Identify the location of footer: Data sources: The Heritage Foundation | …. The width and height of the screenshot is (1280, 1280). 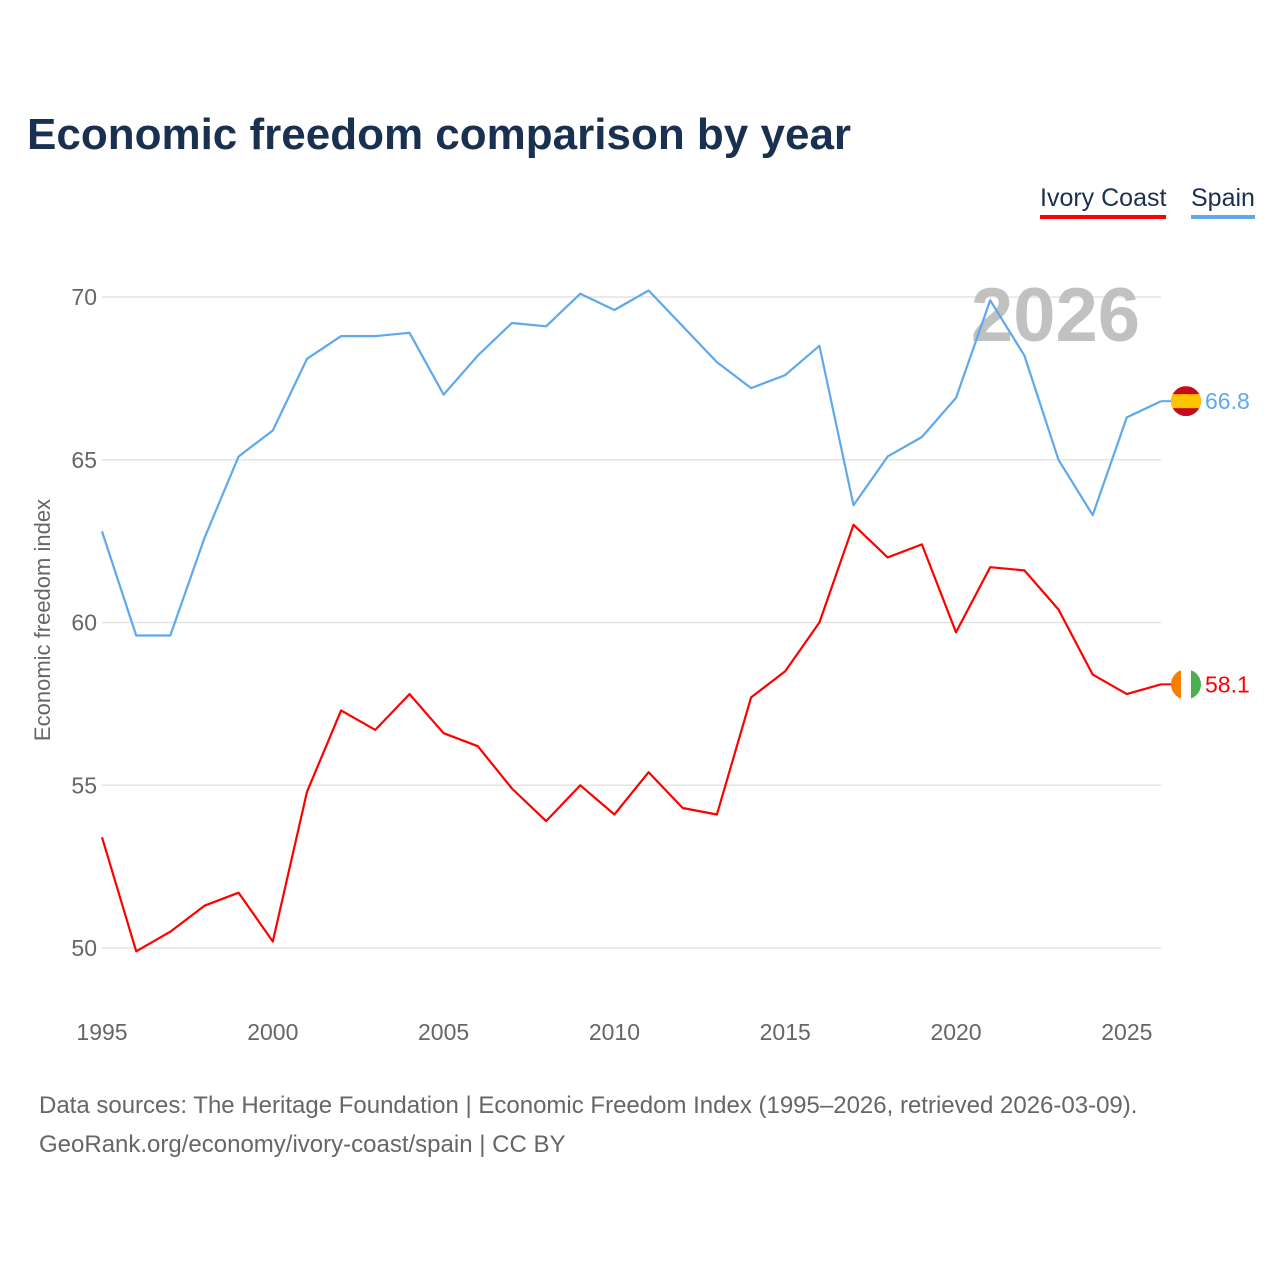
(588, 1125).